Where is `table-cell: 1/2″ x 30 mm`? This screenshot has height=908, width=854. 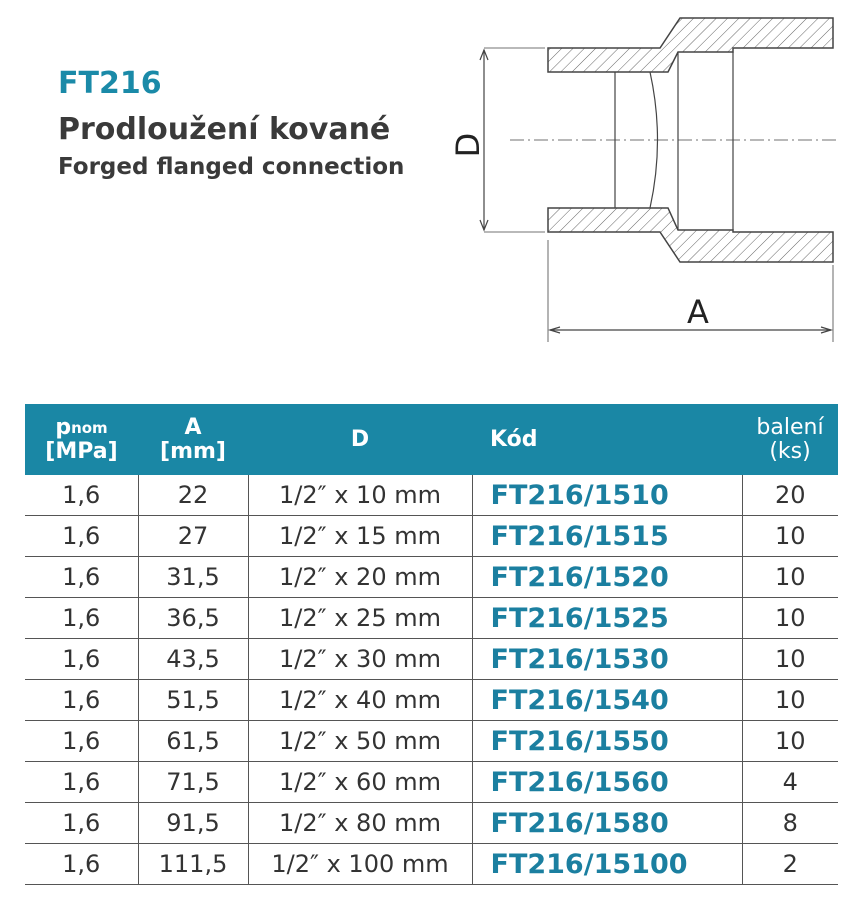
table-cell: 1/2″ x 30 mm is located at coordinates (360, 659).